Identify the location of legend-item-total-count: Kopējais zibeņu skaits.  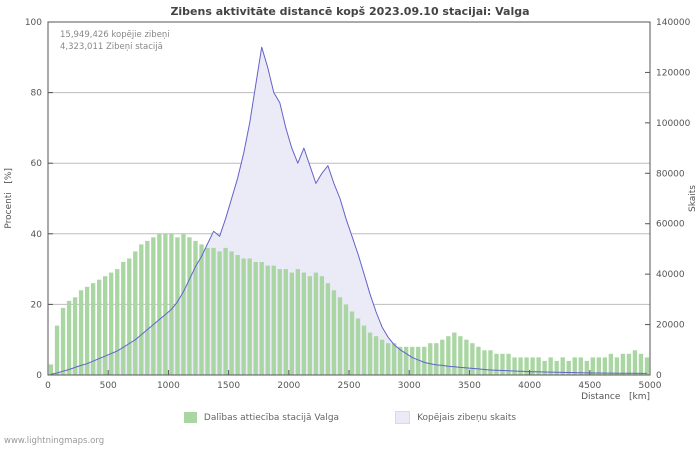
(455, 417).